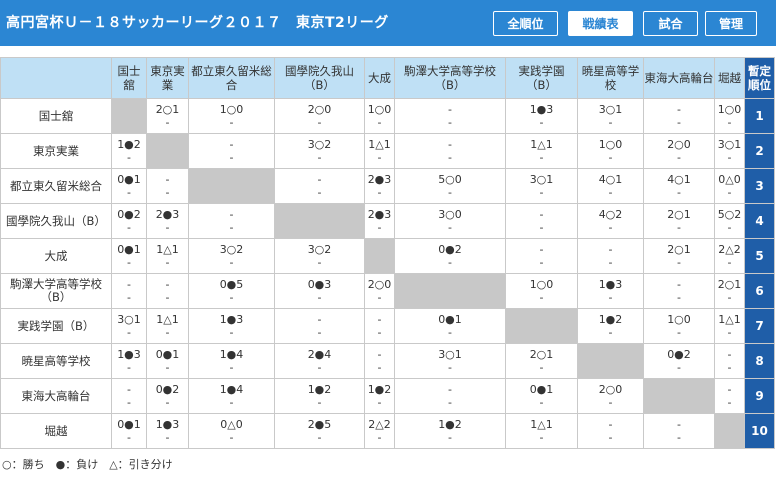 The height and width of the screenshot is (478, 776). Describe the element at coordinates (129, 424) in the screenshot. I see `first-leg-result: 0●1` at that location.